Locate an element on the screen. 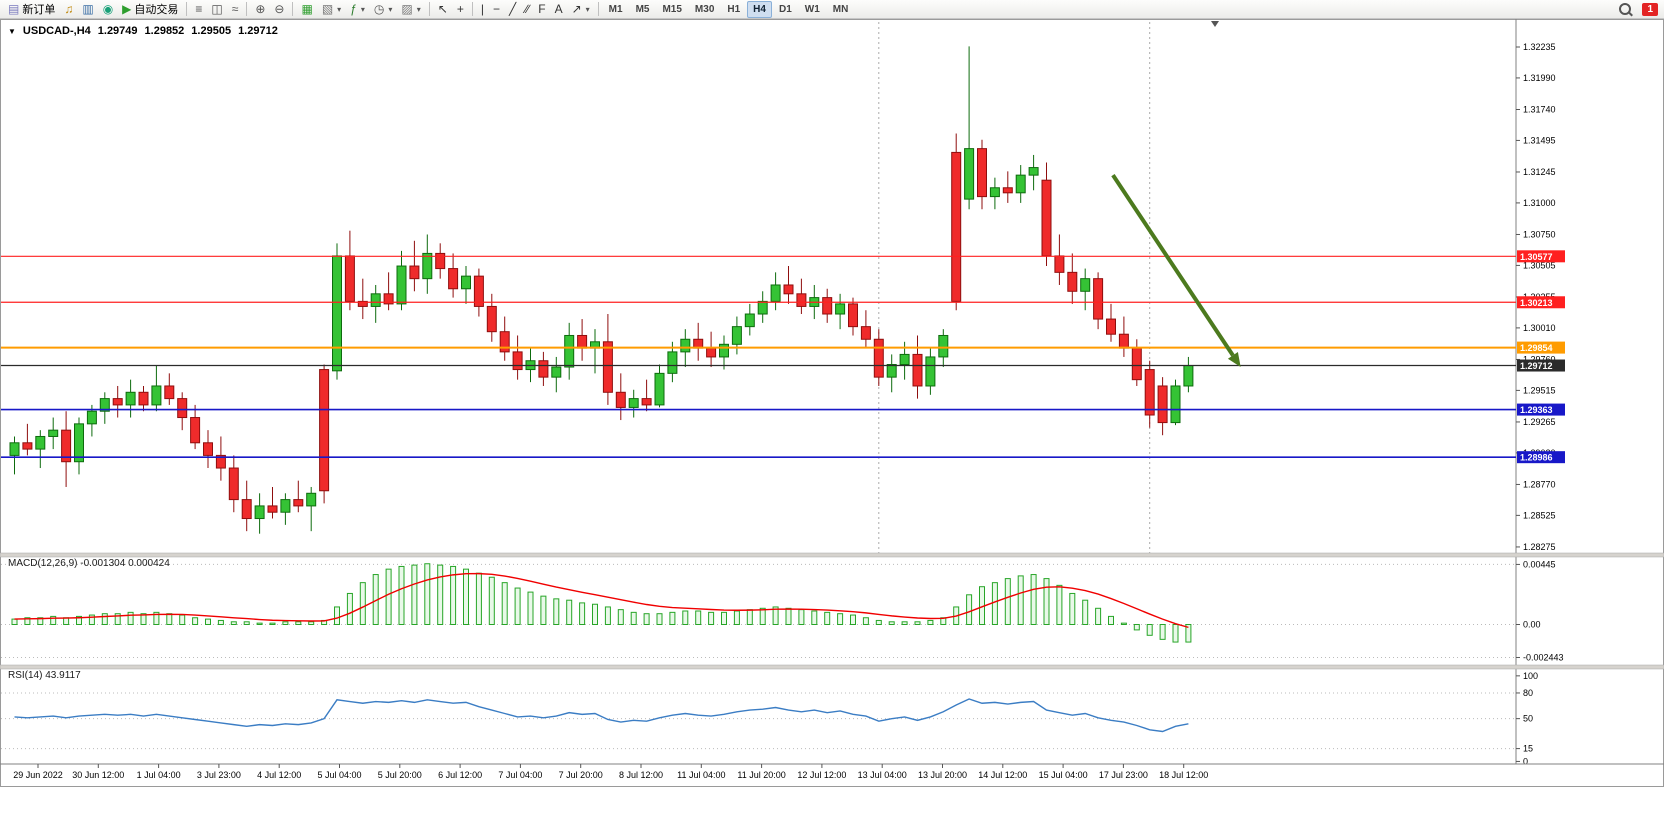  new-chart-dropdown-icon: ▾ is located at coordinates (339, 9).